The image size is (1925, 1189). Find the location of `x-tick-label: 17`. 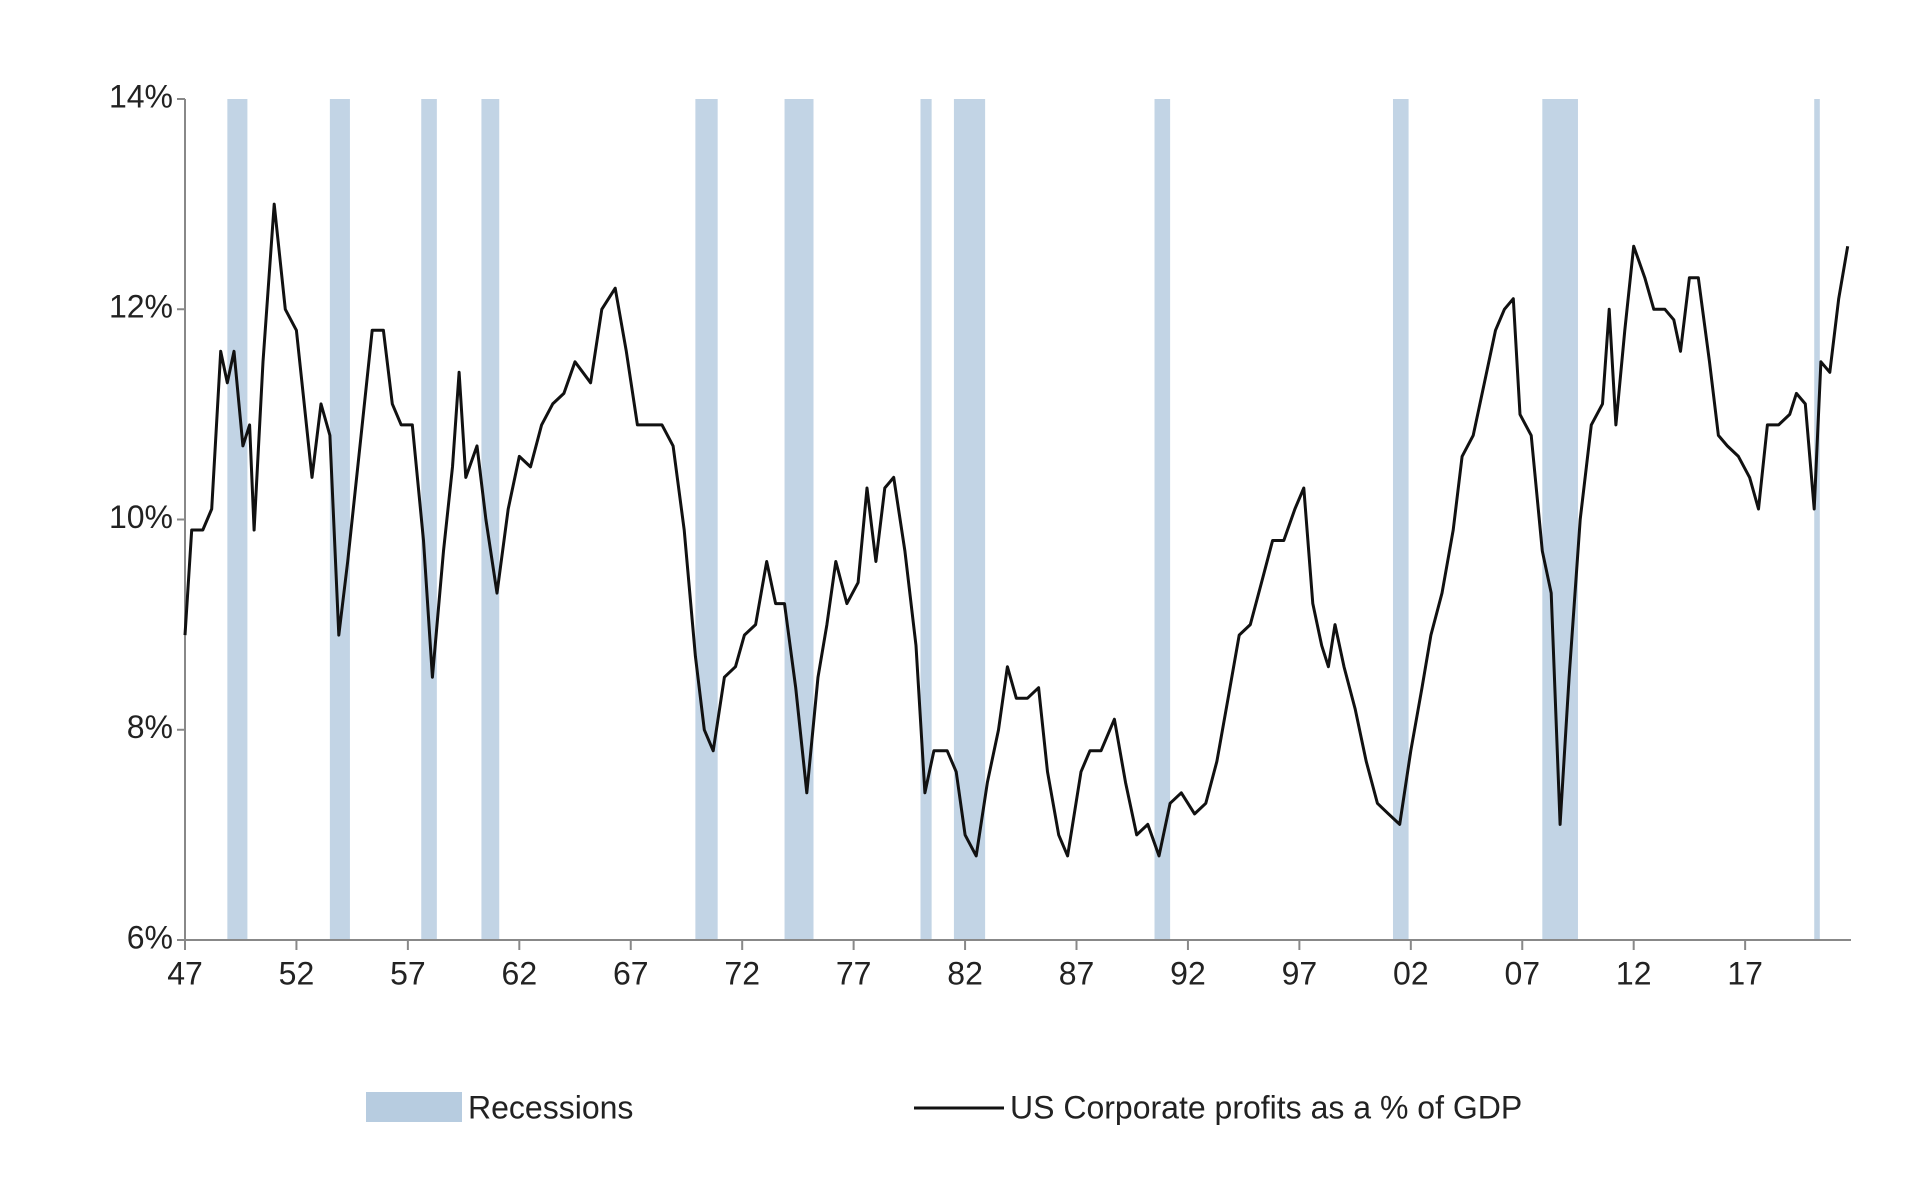

x-tick-label: 17 is located at coordinates (1745, 973).